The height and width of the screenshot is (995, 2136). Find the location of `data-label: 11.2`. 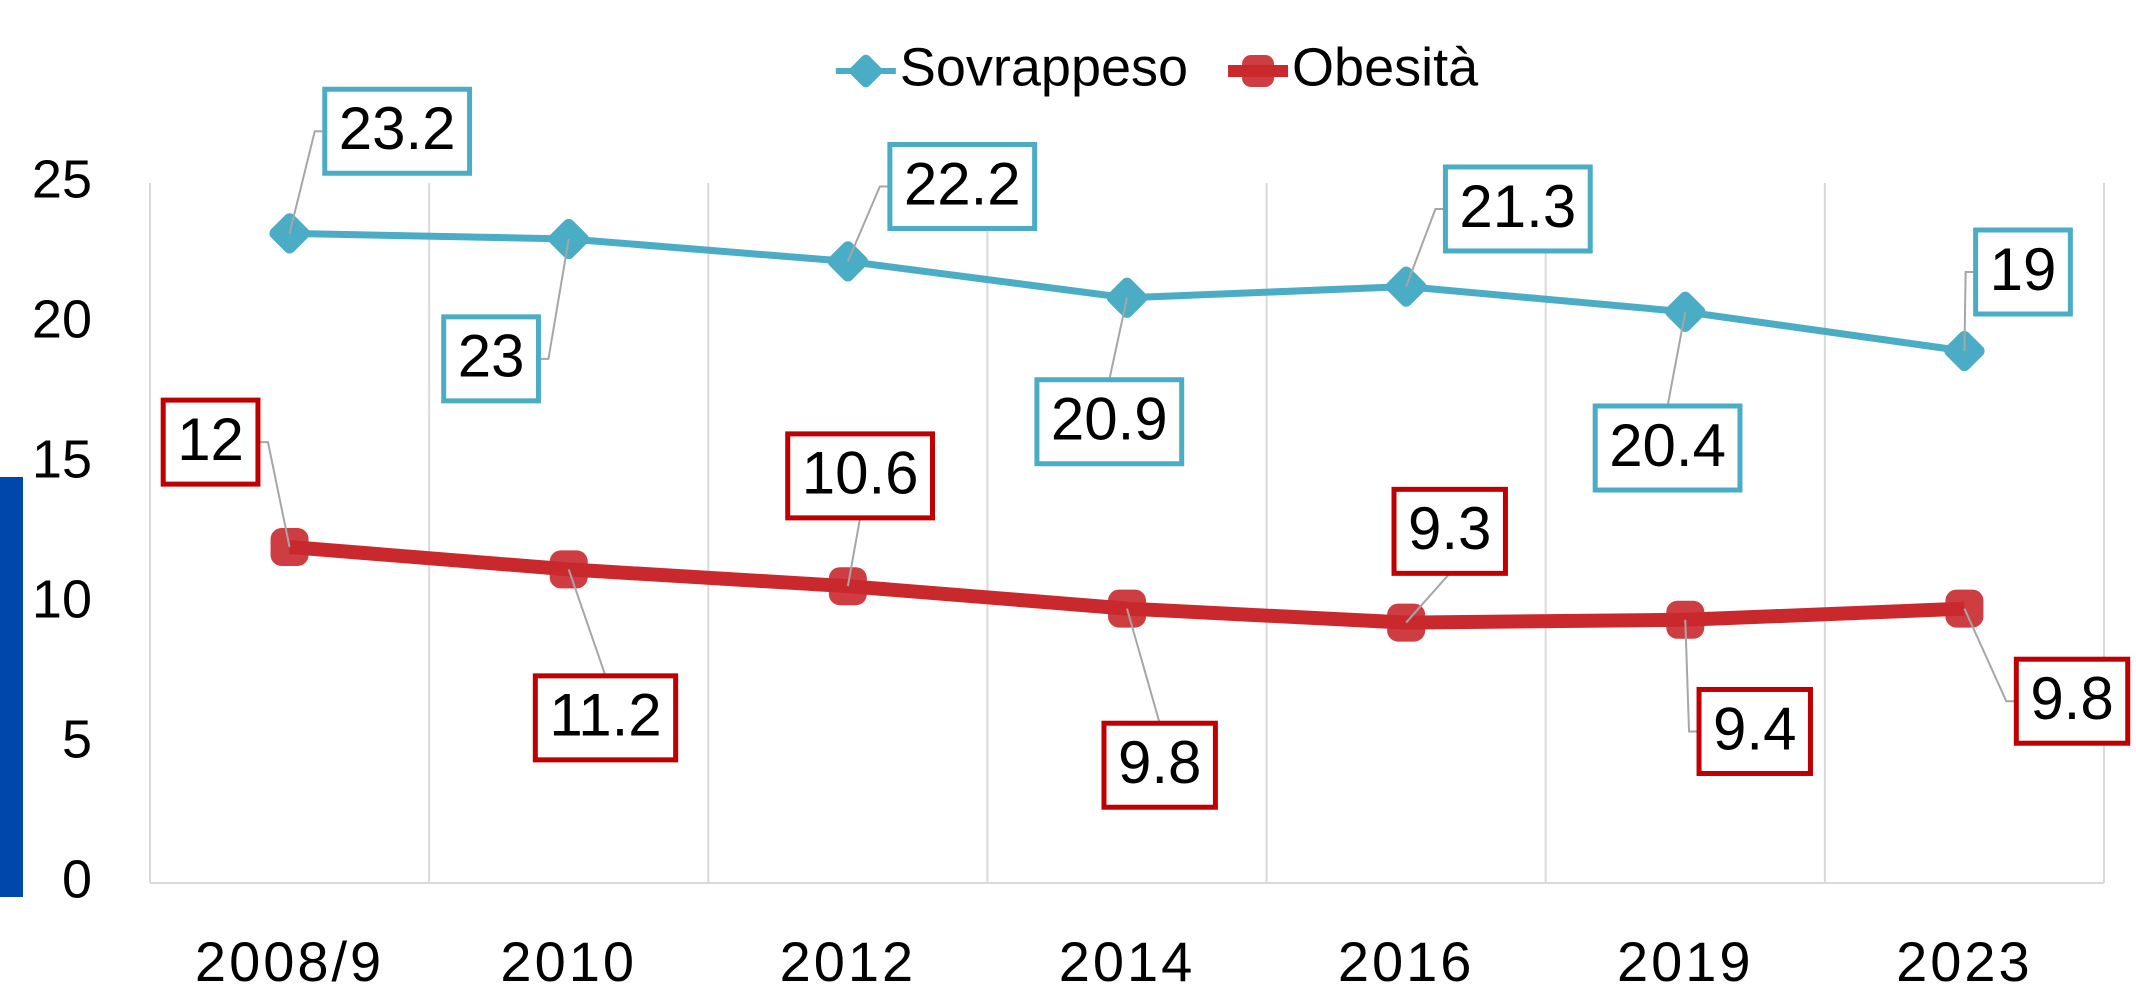

data-label: 11.2 is located at coordinates (605, 715).